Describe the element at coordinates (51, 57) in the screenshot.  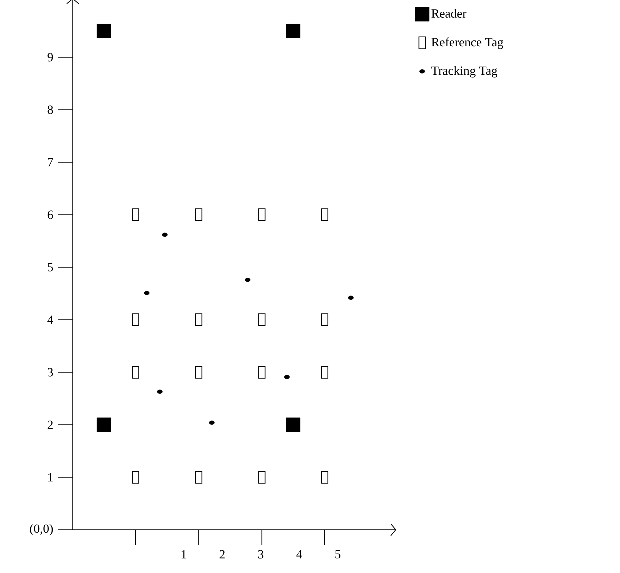
I see `y-tick-label: 9` at that location.